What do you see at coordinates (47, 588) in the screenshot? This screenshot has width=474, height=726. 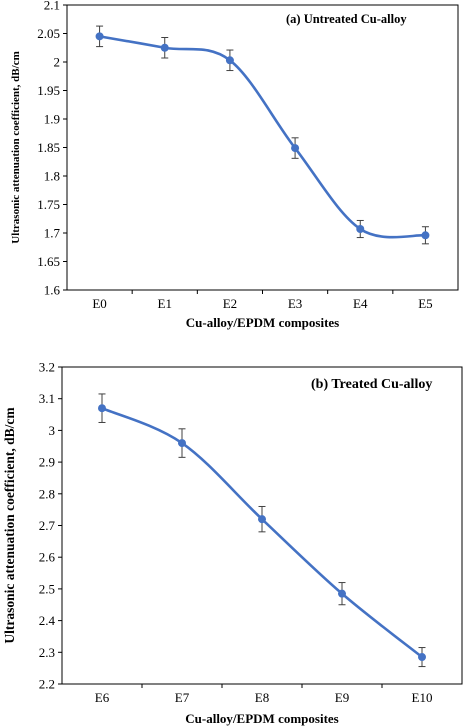 I see `y-tick-label: 2.5` at bounding box center [47, 588].